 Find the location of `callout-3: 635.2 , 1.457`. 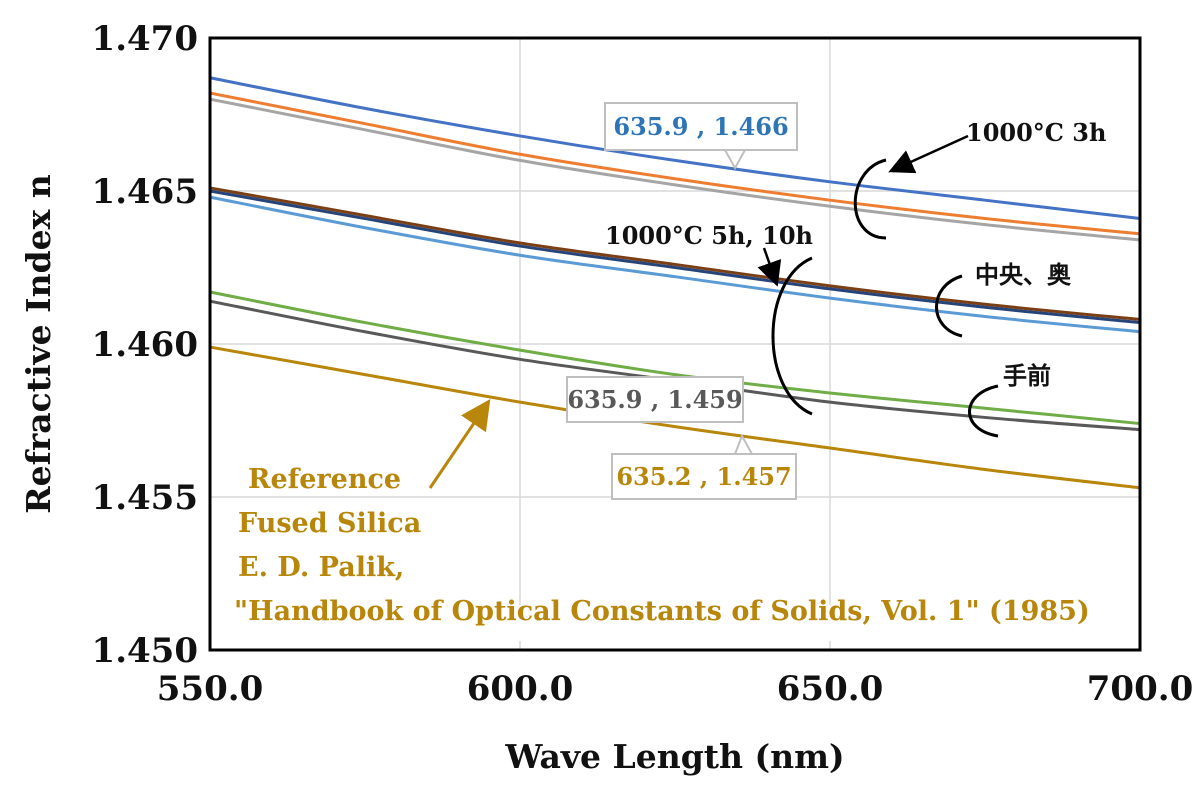

callout-3: 635.2 , 1.457 is located at coordinates (704, 466).